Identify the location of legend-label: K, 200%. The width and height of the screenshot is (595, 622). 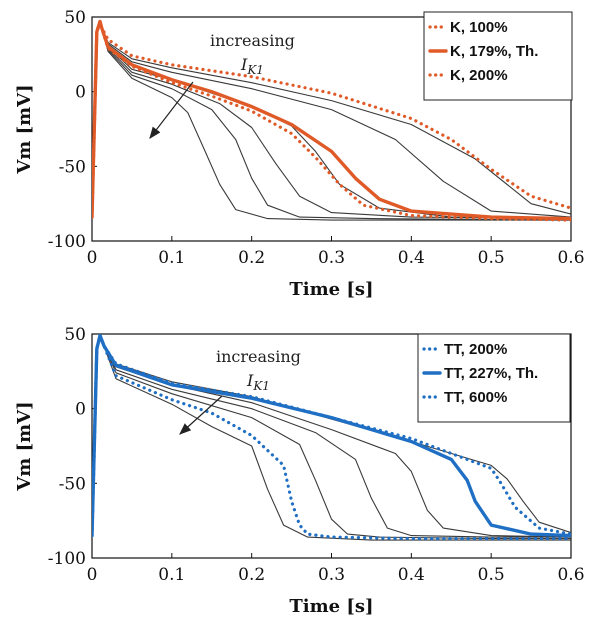
(479, 75).